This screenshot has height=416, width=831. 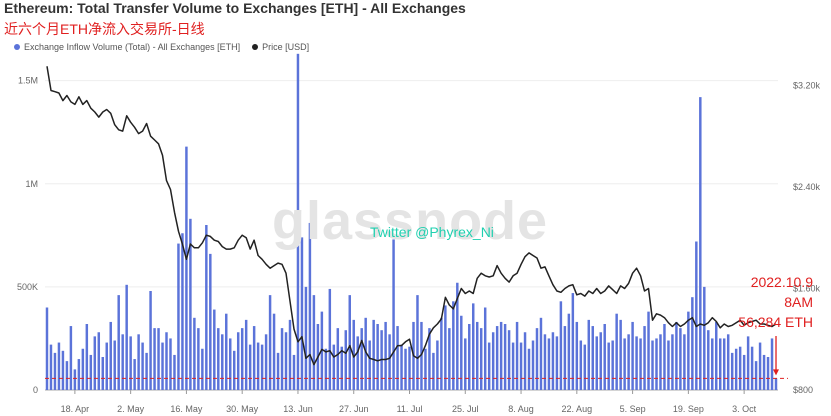 What do you see at coordinates (104, 29) in the screenshot?
I see `chart-subtitle: 近六个月ETH净流入交易所-日线` at bounding box center [104, 29].